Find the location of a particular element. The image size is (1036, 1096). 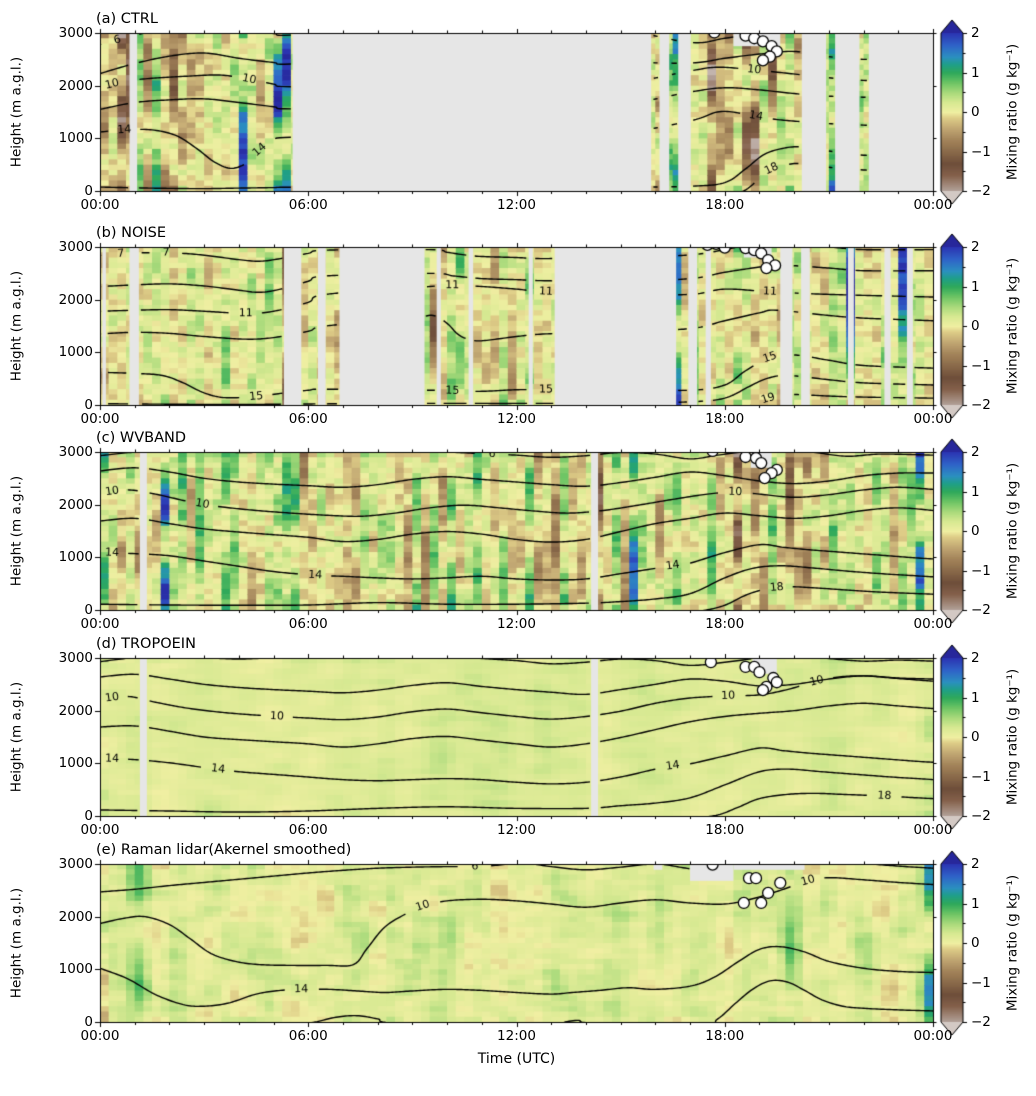

panel-b-title: (b) NOISE is located at coordinates (131, 233).